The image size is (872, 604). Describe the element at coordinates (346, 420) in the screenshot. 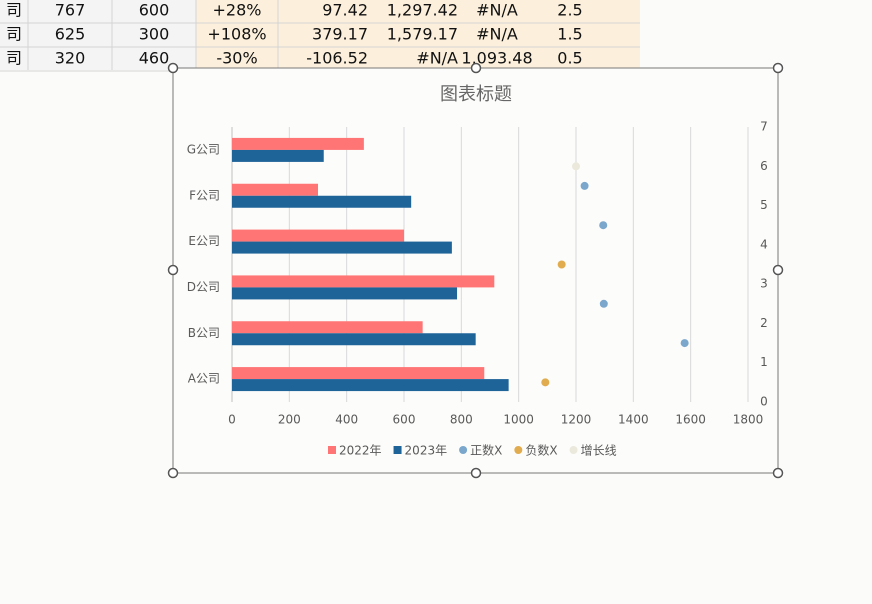

I see `x-tick-label: 400` at that location.